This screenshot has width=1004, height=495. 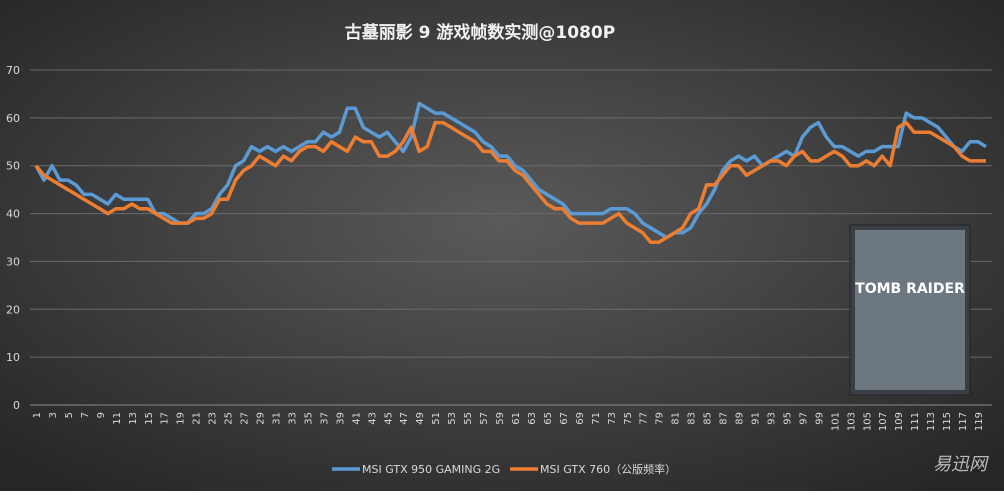 I want to click on x-tick-label: 27, so click(x=245, y=418).